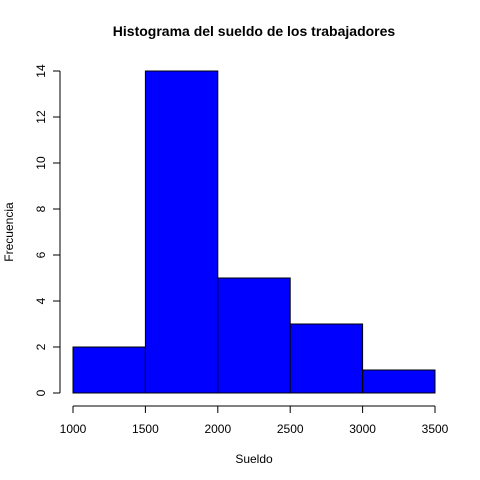 The width and height of the screenshot is (480, 480). Describe the element at coordinates (73, 429) in the screenshot. I see `x-tick-label: 1000` at that location.